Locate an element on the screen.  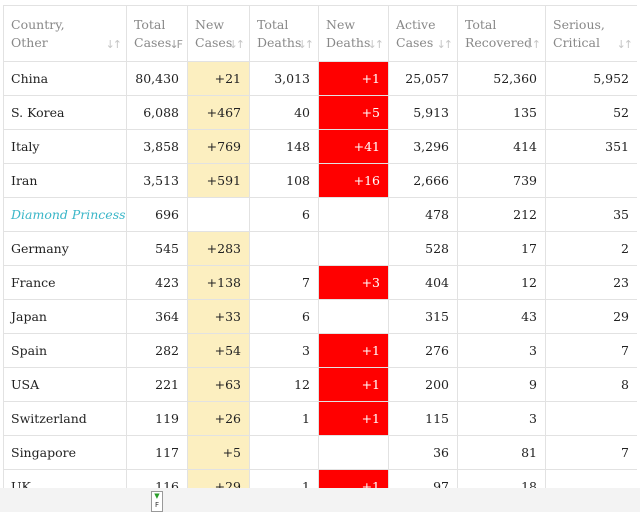
header-label: Total Recovered is located at coordinates (505, 34).